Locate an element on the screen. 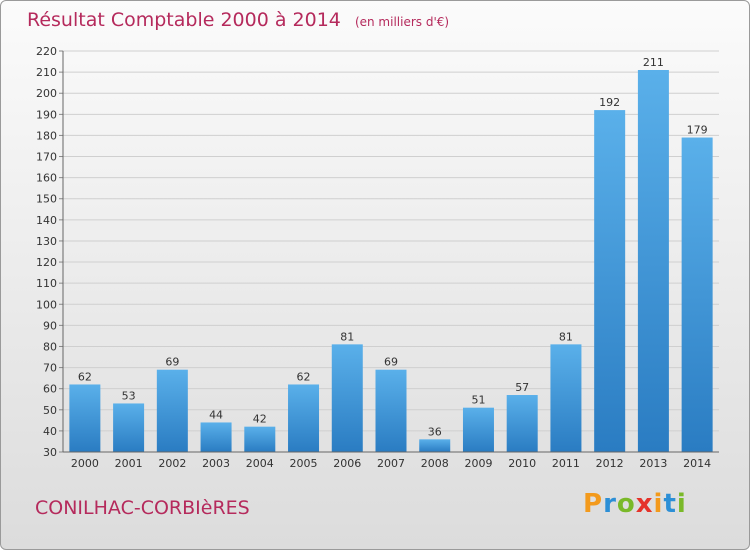 This screenshot has width=750, height=550. bar-2011 is located at coordinates (566, 398).